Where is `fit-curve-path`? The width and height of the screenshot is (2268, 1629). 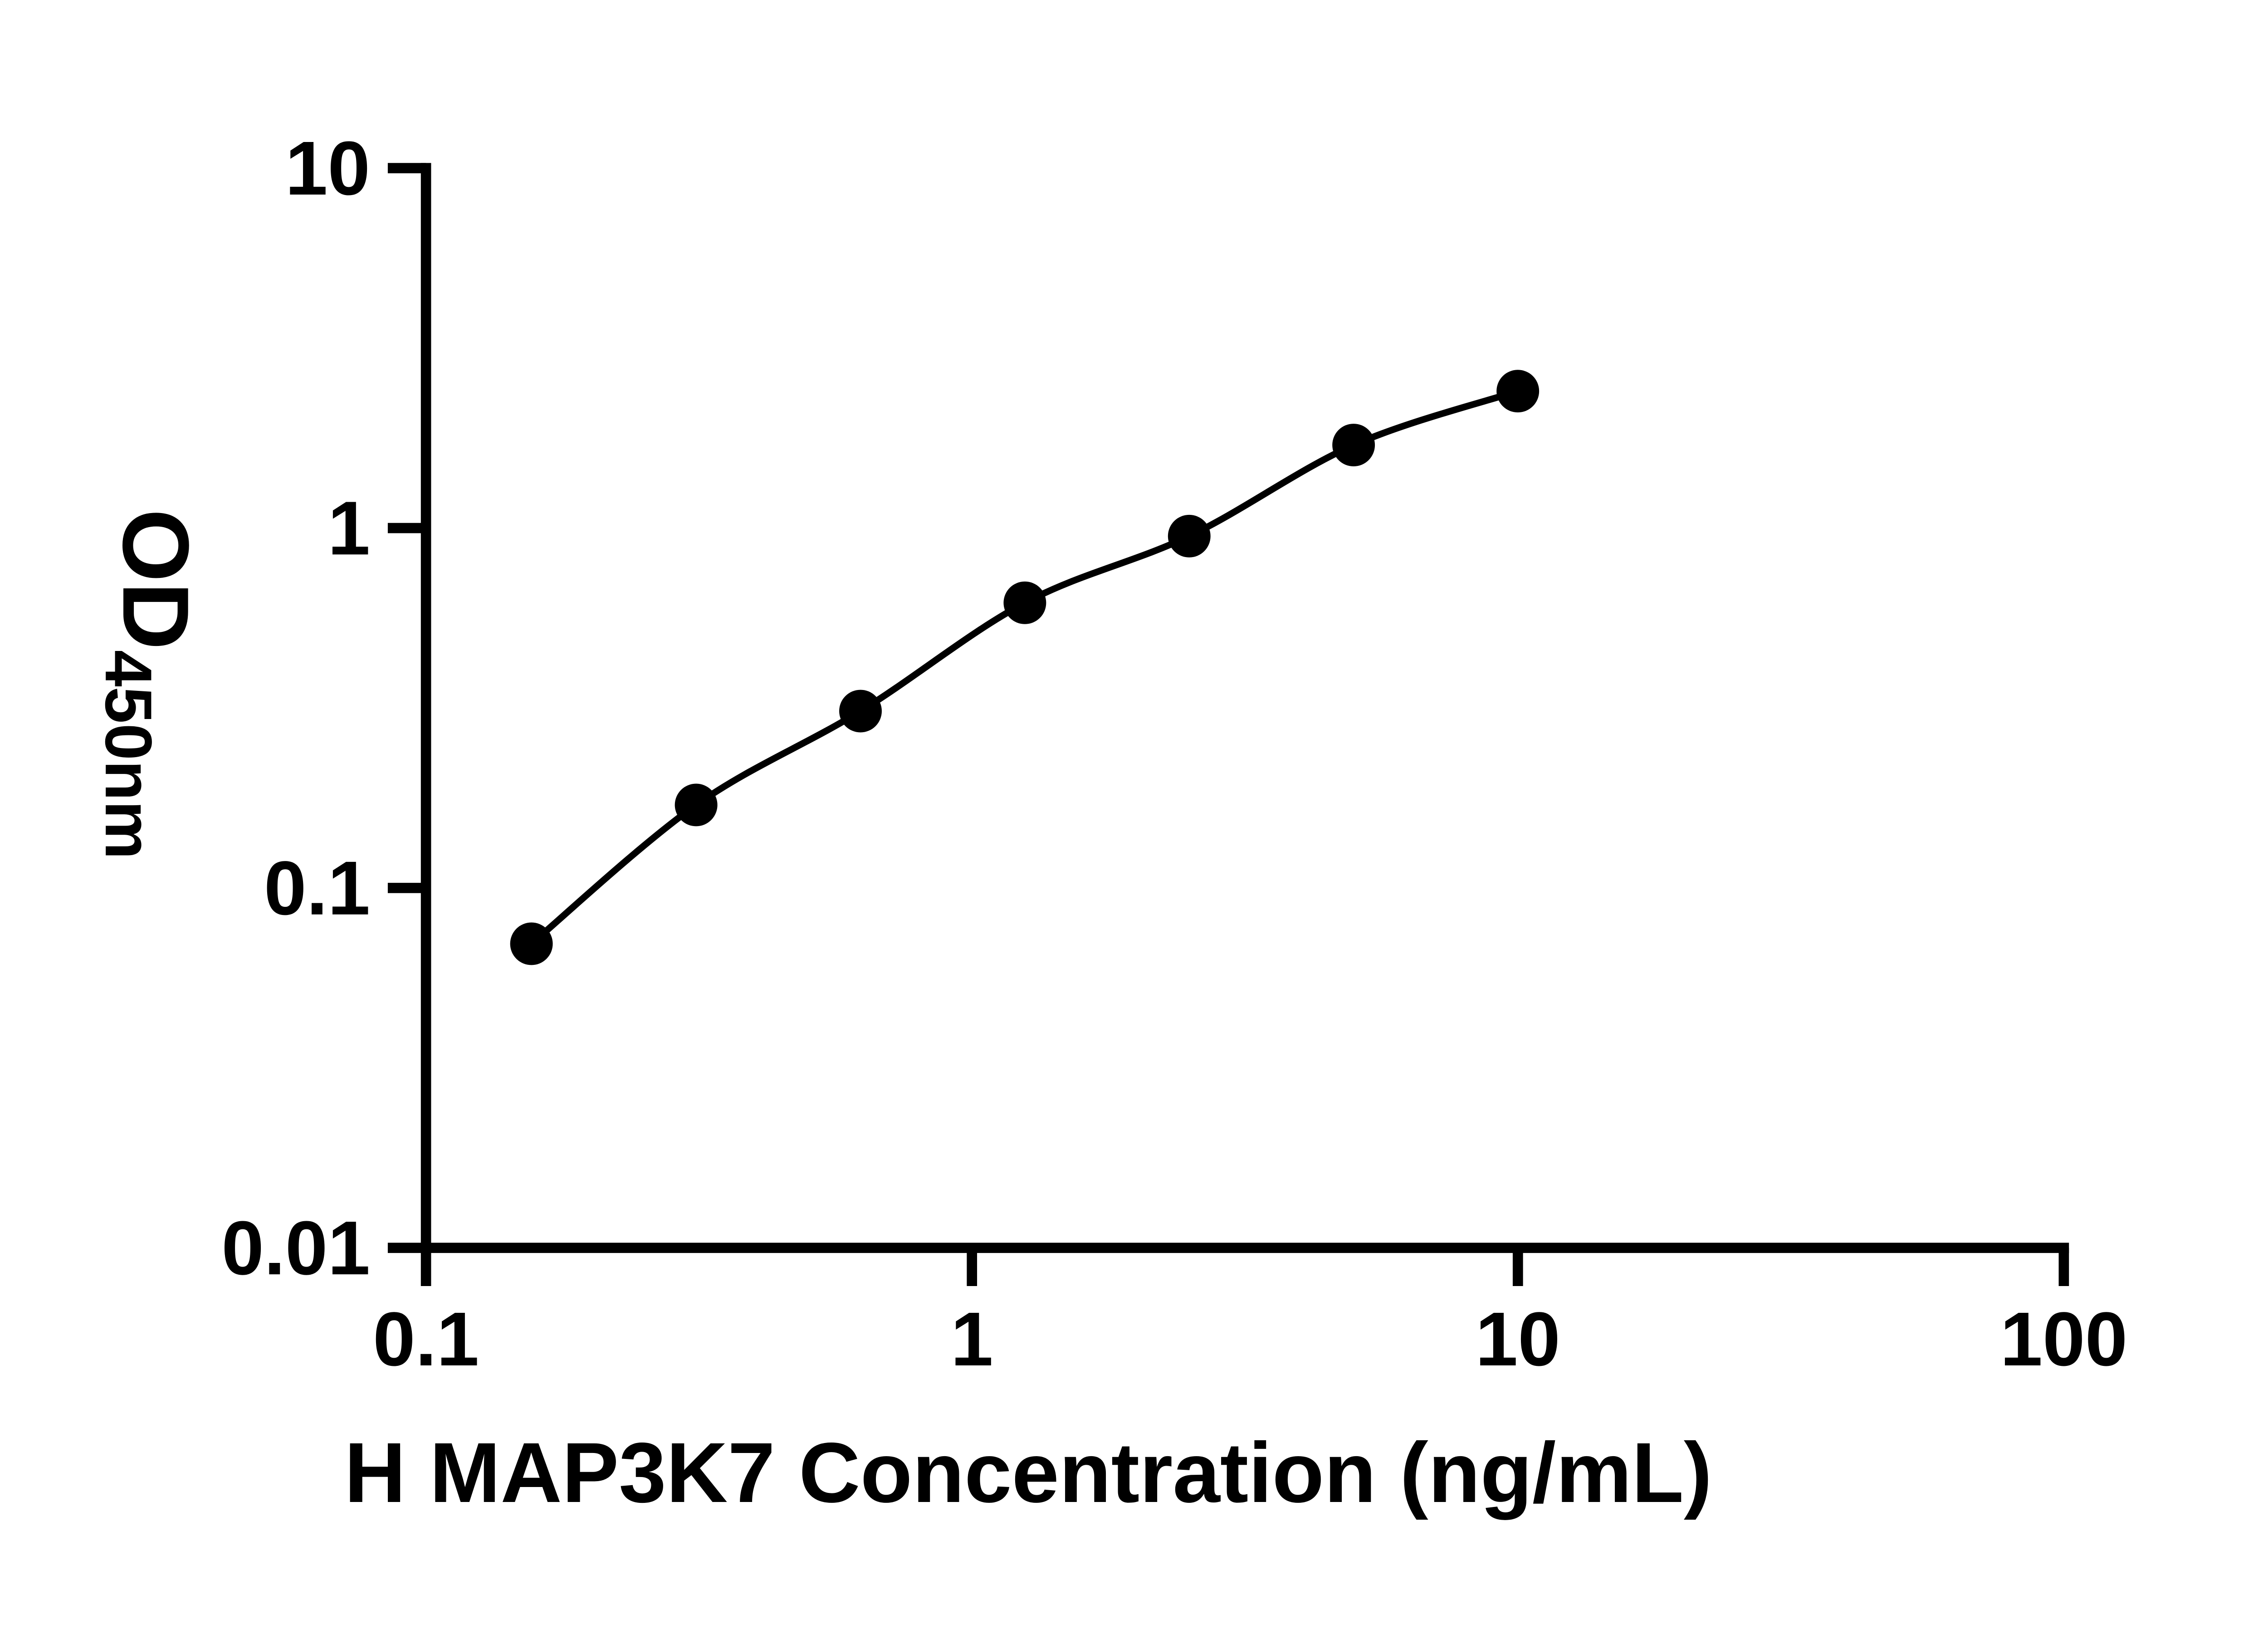
fit-curve-path is located at coordinates (1024, 667).